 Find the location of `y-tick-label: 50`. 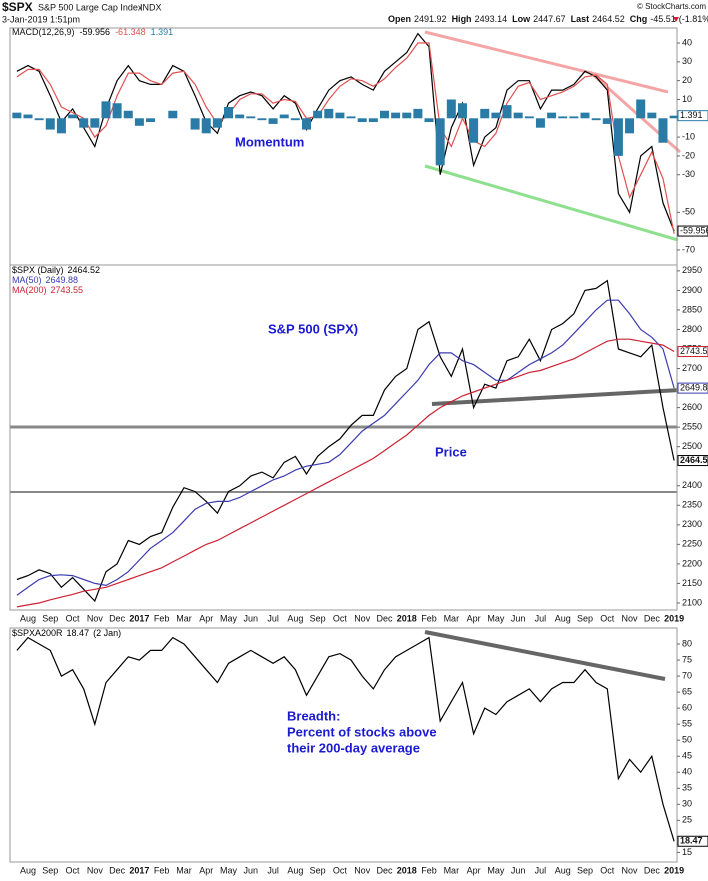

y-tick-label: 50 is located at coordinates (687, 740).